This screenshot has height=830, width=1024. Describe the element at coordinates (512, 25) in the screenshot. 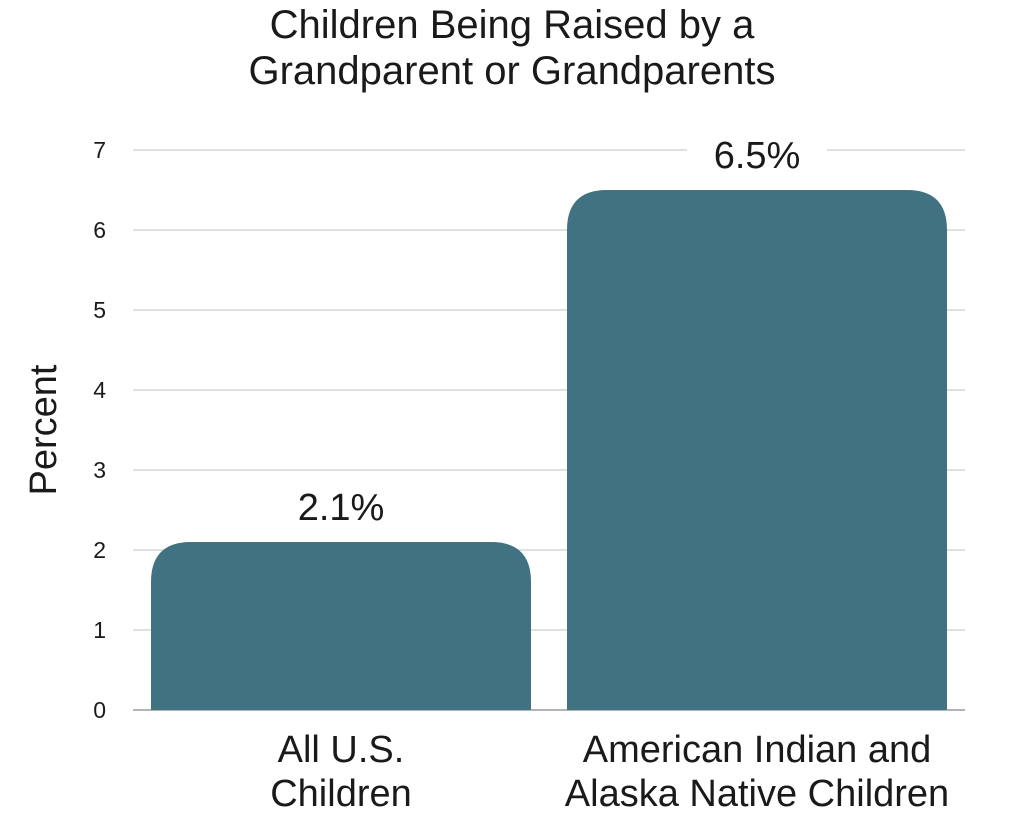

I see `chart-title-line-1: Children Being Raised by a` at that location.